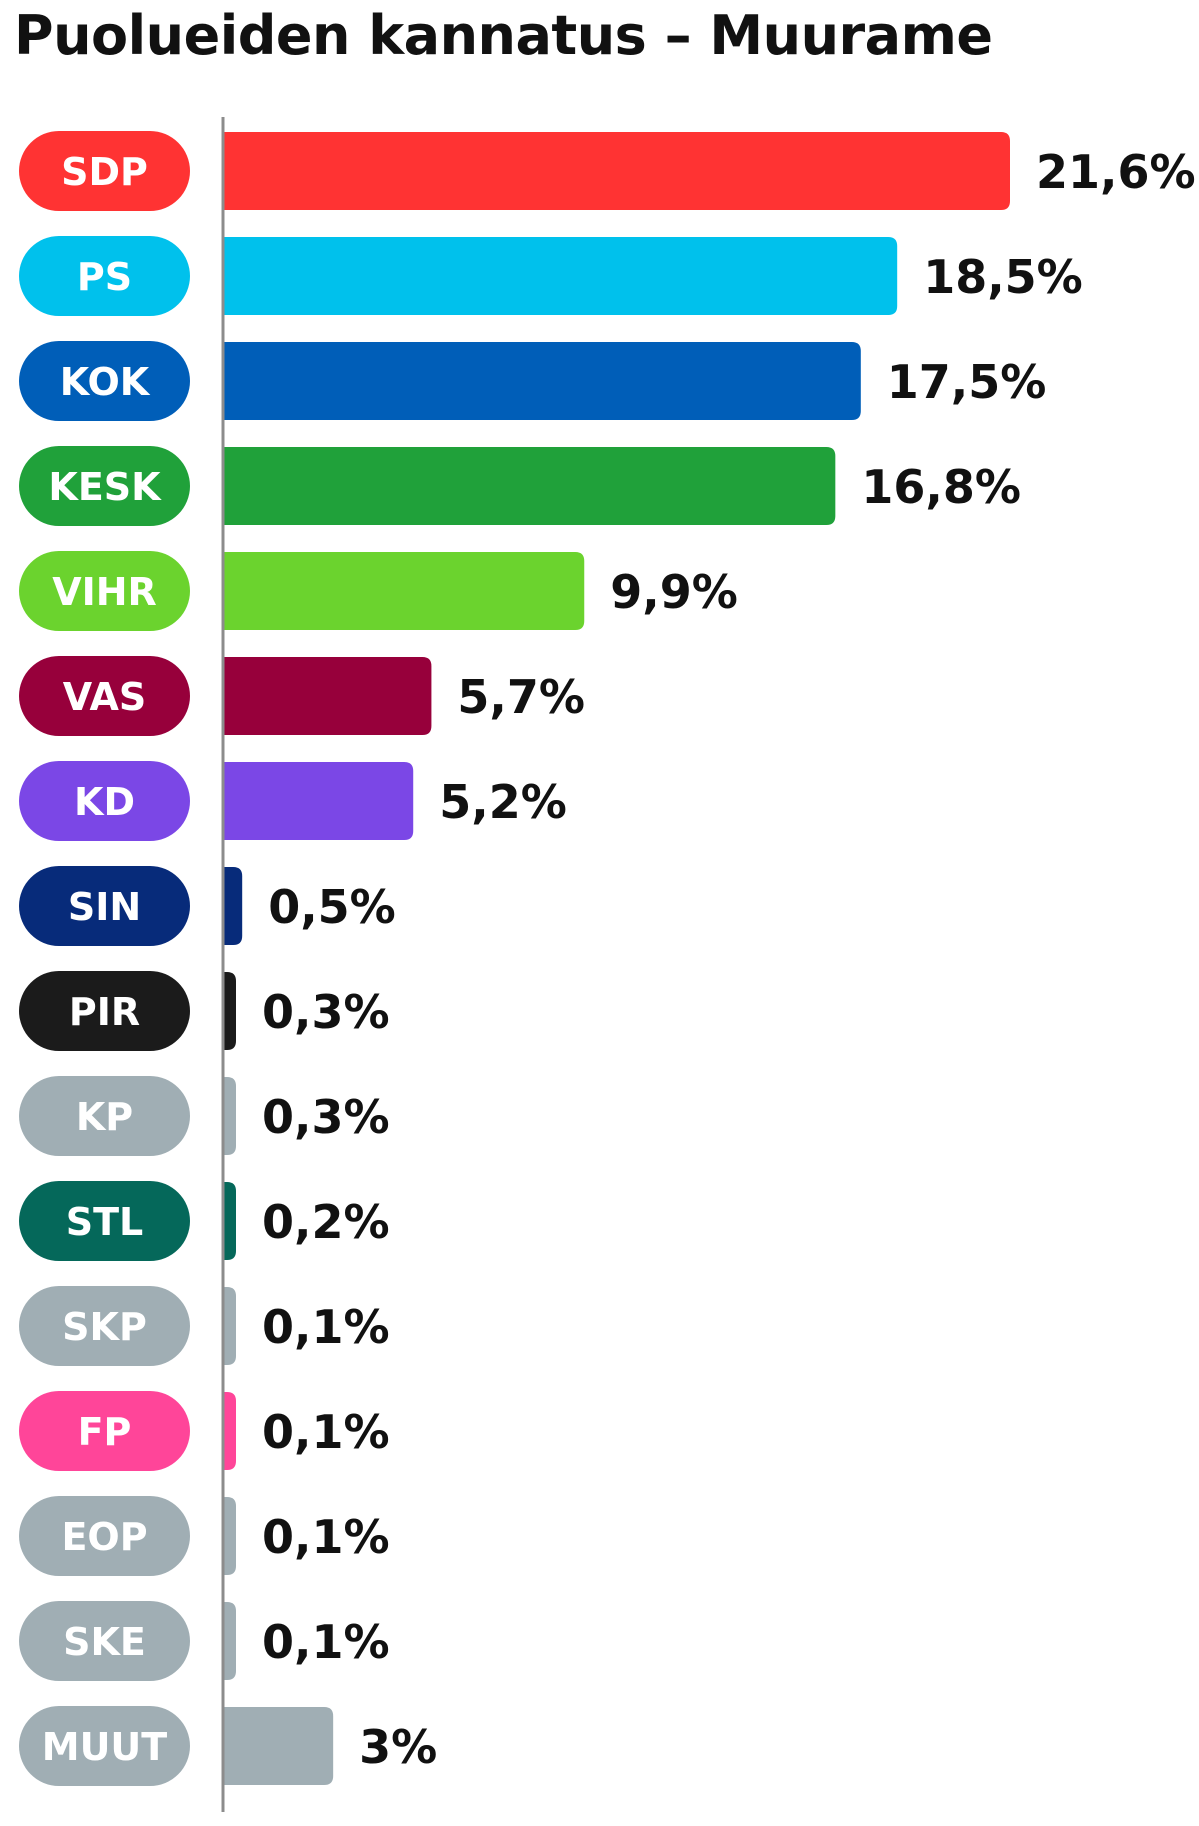  I want to click on value-label-vihr: 9,9%, so click(674, 592).